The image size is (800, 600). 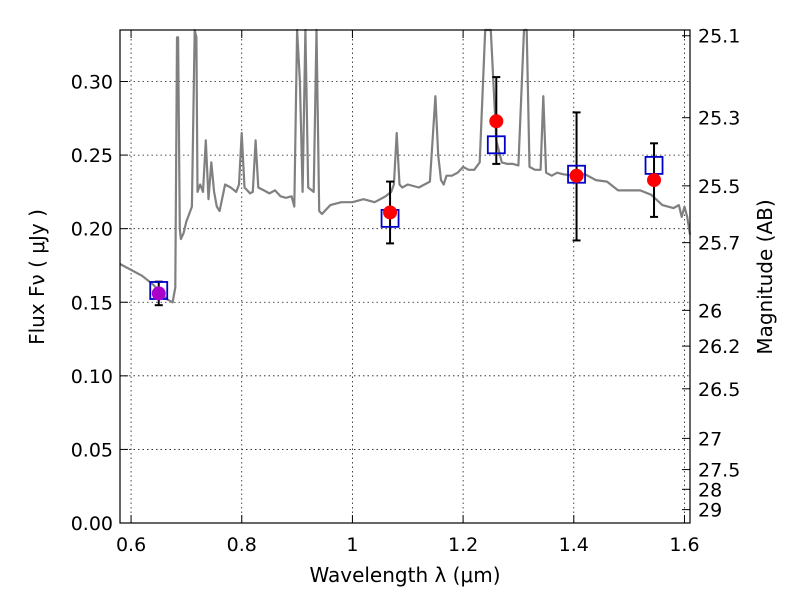 What do you see at coordinates (719, 347) in the screenshot?
I see `magnitude-tick-label: 26.2` at bounding box center [719, 347].